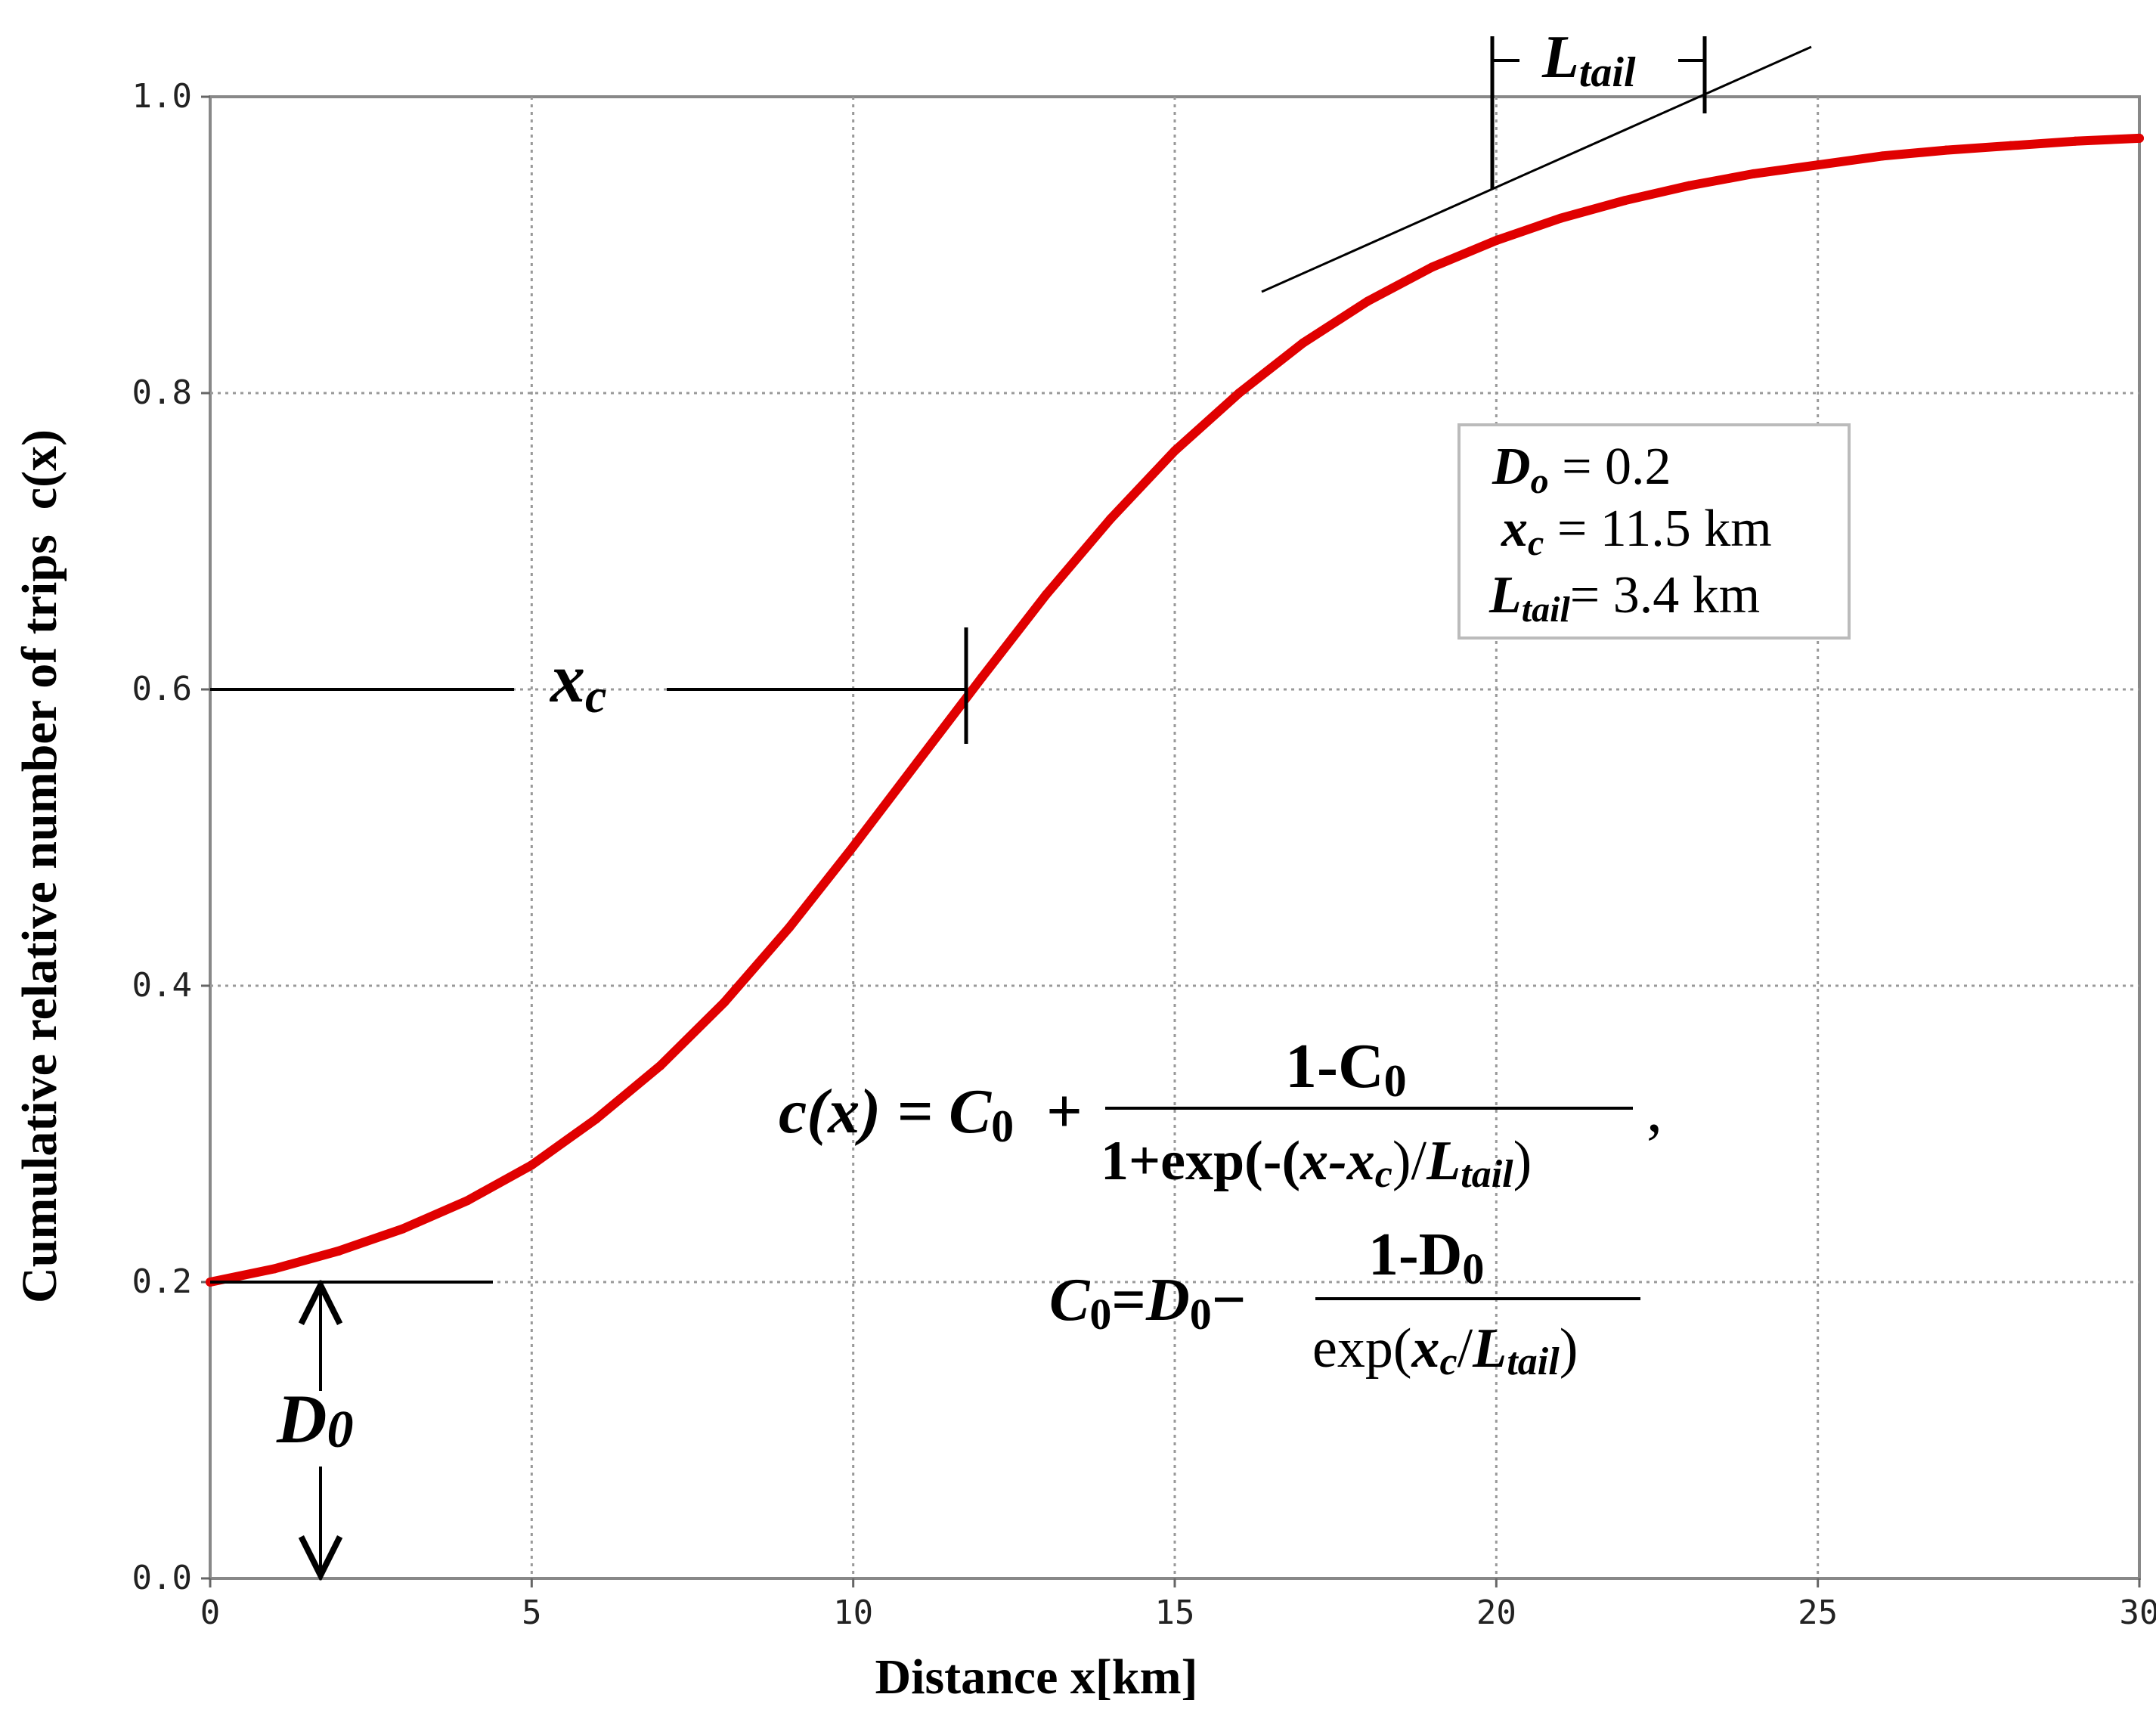 The width and height of the screenshot is (2156, 1719). What do you see at coordinates (532, 1613) in the screenshot?
I see `x-tick-label: 5` at bounding box center [532, 1613].